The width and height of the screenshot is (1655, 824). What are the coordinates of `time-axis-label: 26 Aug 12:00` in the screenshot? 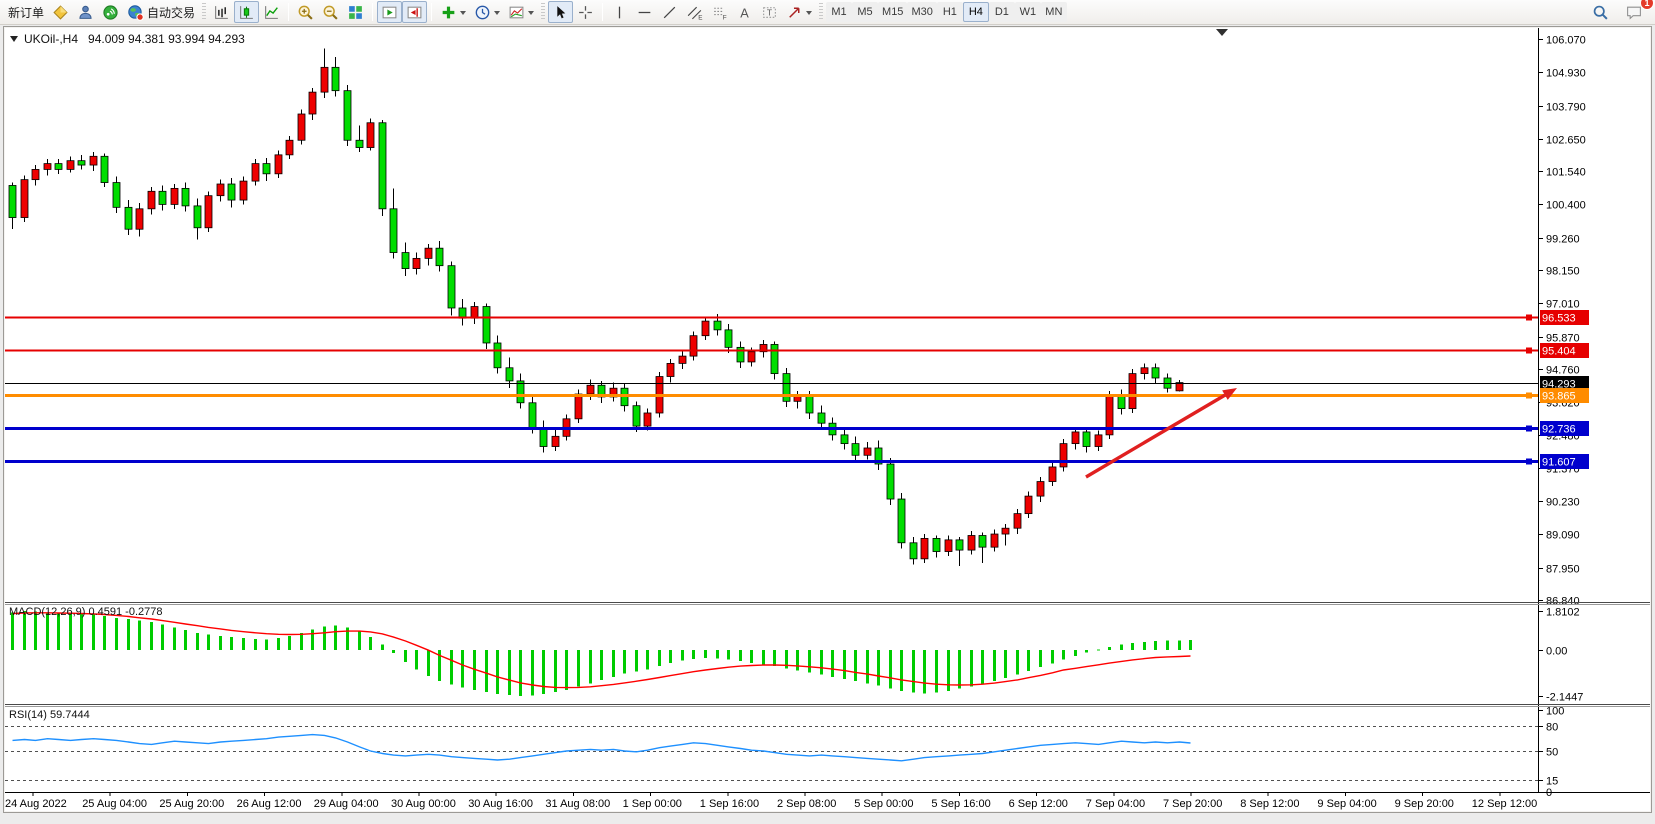 It's located at (269, 804).